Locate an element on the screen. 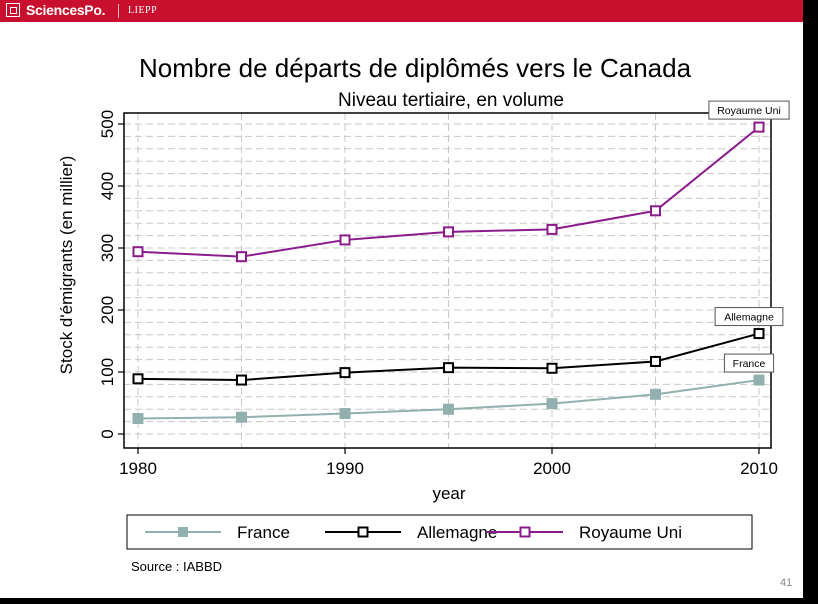 This screenshot has height=604, width=818. x-axis-label: year is located at coordinates (448, 493).